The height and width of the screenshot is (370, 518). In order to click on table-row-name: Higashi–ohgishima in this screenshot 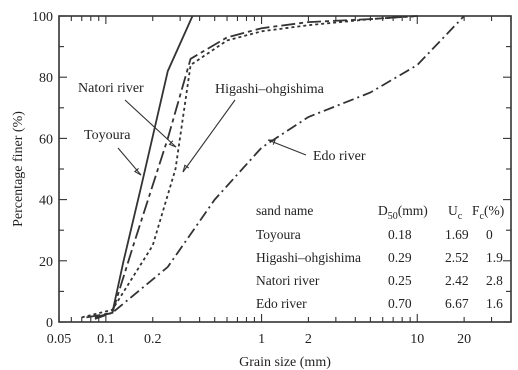, I will do `click(308, 257)`.